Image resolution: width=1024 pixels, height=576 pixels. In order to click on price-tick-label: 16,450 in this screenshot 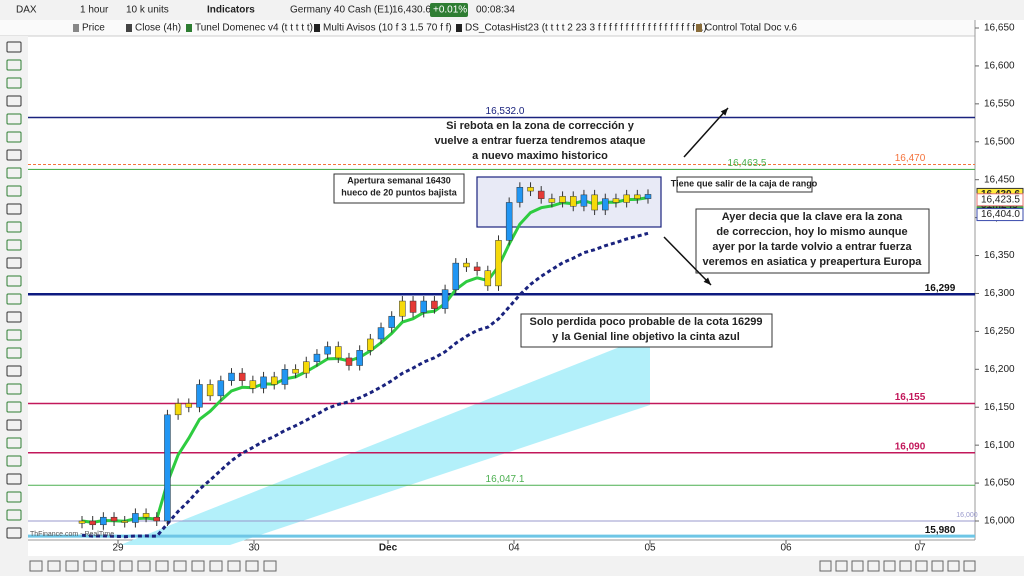, I will do `click(999, 179)`.